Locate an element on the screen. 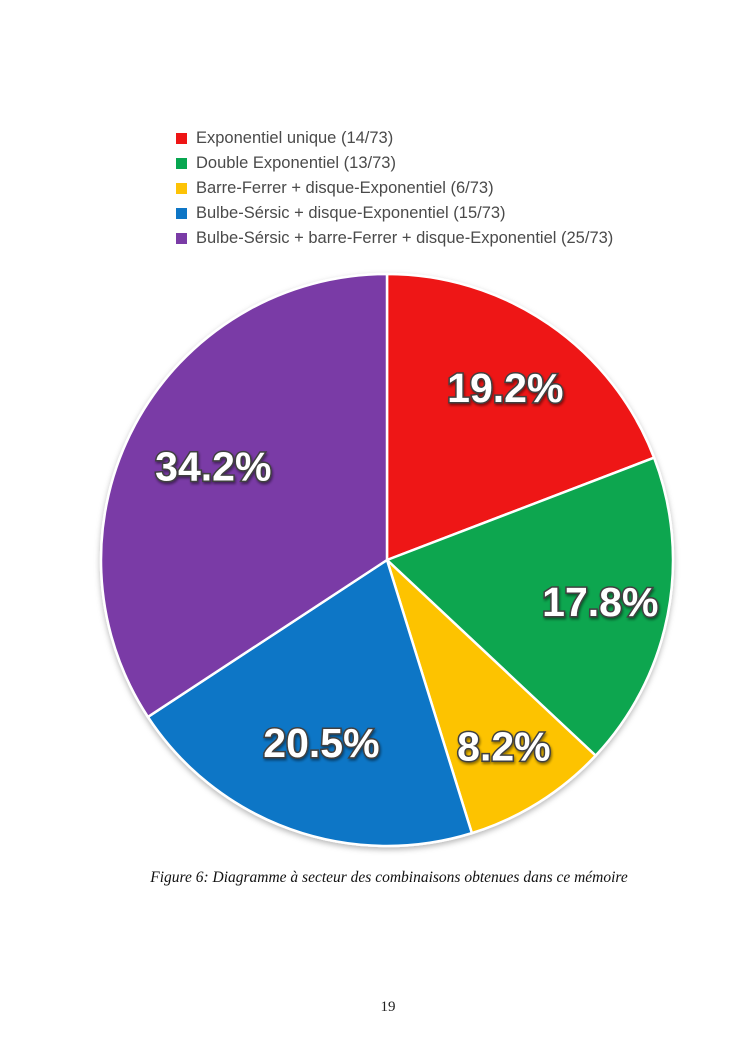 The width and height of the screenshot is (745, 1053). page-number: 19 is located at coordinates (388, 1007).